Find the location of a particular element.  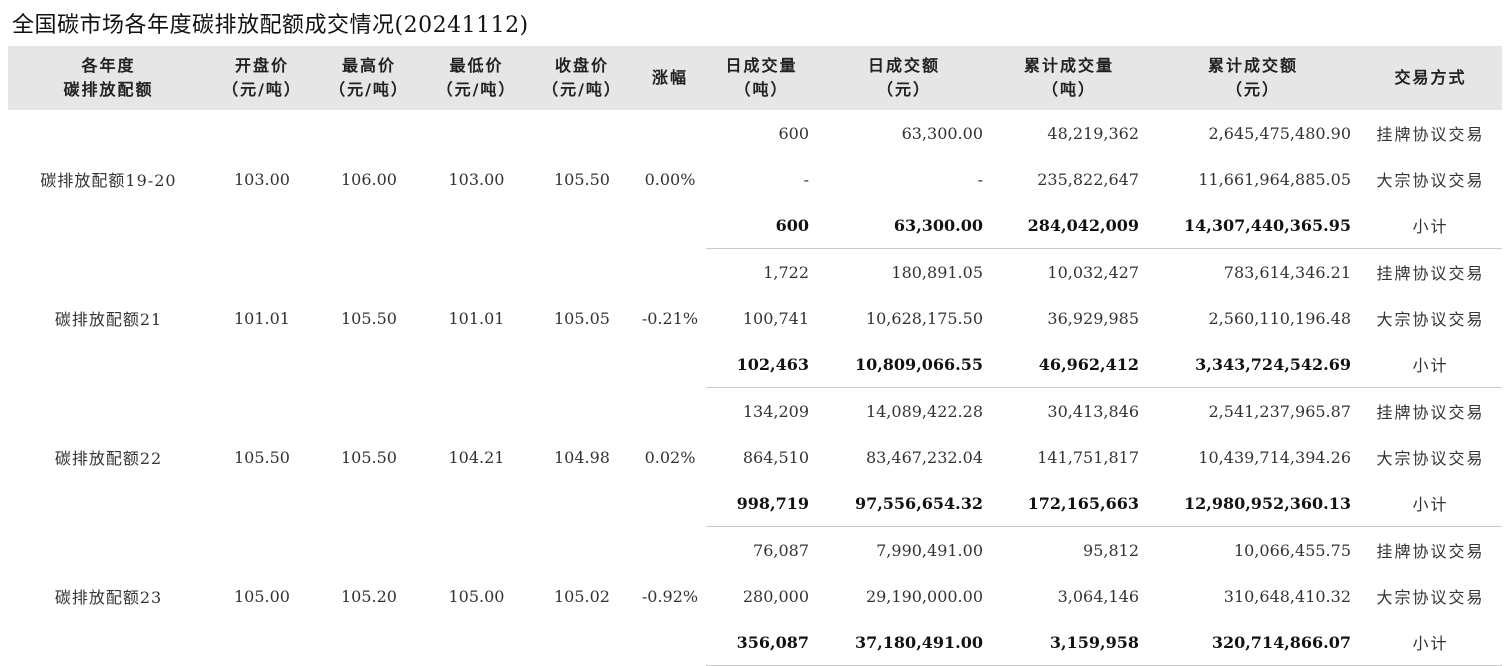

daily-amount-cell: 10,628,175.50 is located at coordinates (924, 318).